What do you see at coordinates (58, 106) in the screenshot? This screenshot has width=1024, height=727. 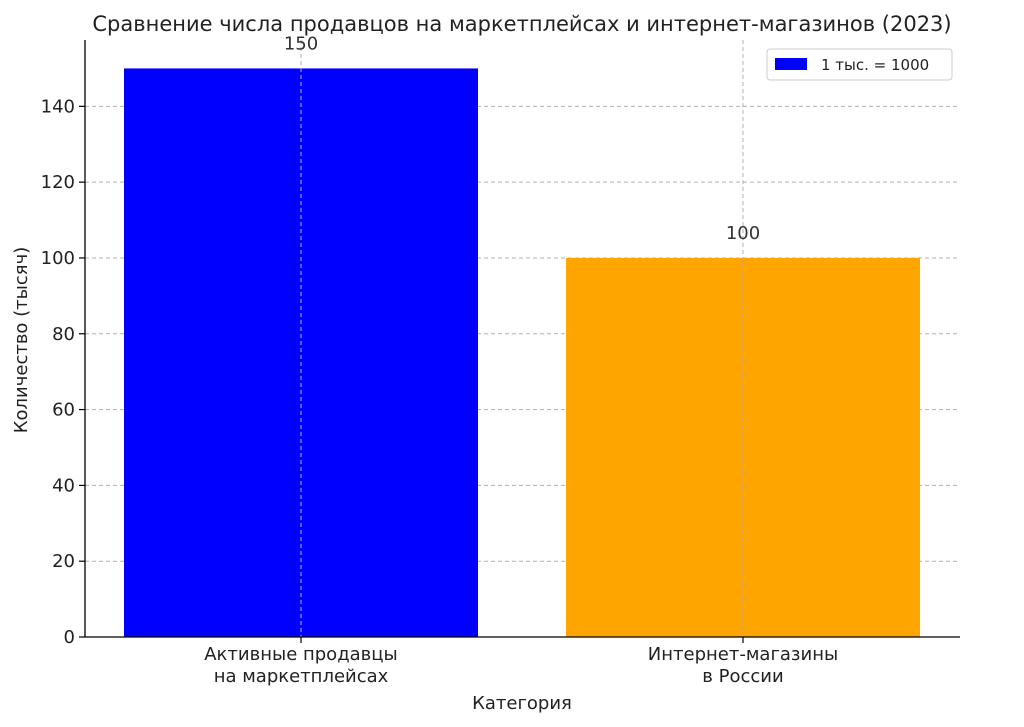 I see `y-tick-label: 140` at bounding box center [58, 106].